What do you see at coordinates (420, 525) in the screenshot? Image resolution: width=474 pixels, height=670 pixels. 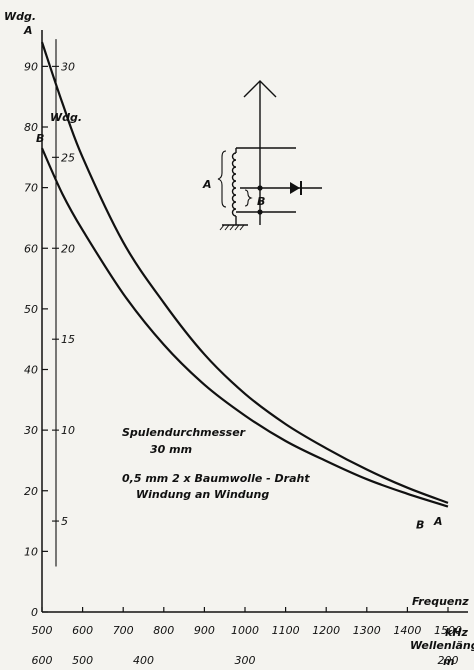 I see `series-label-end-B: B` at bounding box center [420, 525].